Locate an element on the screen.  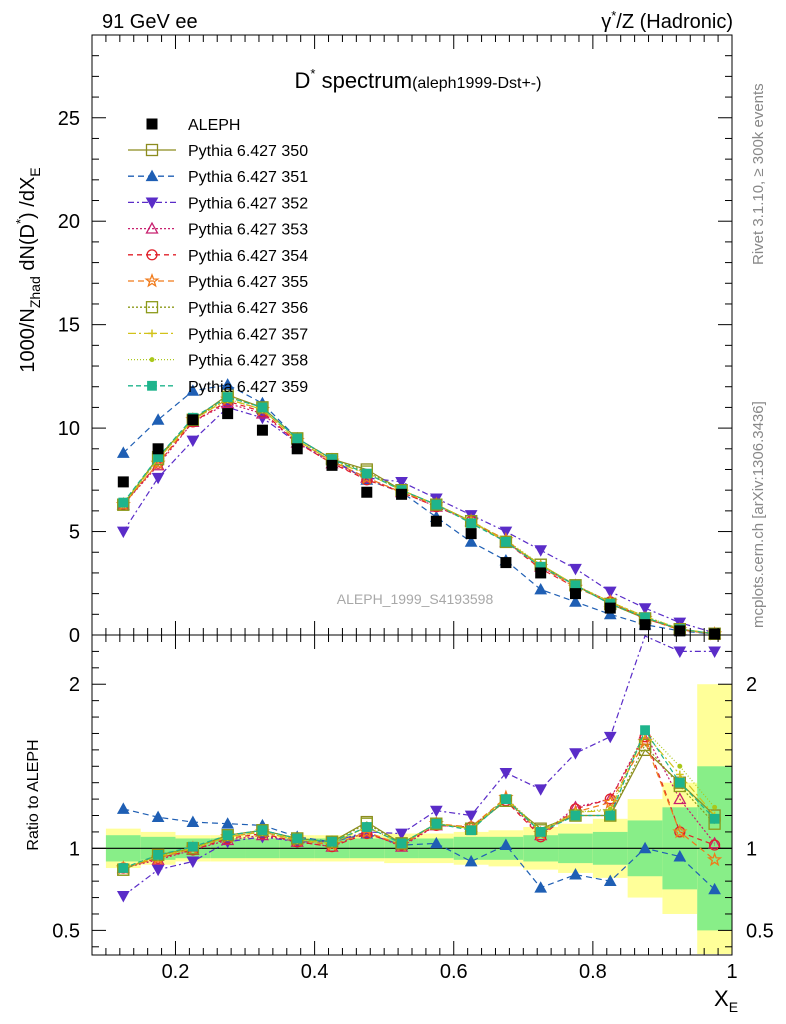
legend-label: Pythia 6.427 359 is located at coordinates (248, 387).